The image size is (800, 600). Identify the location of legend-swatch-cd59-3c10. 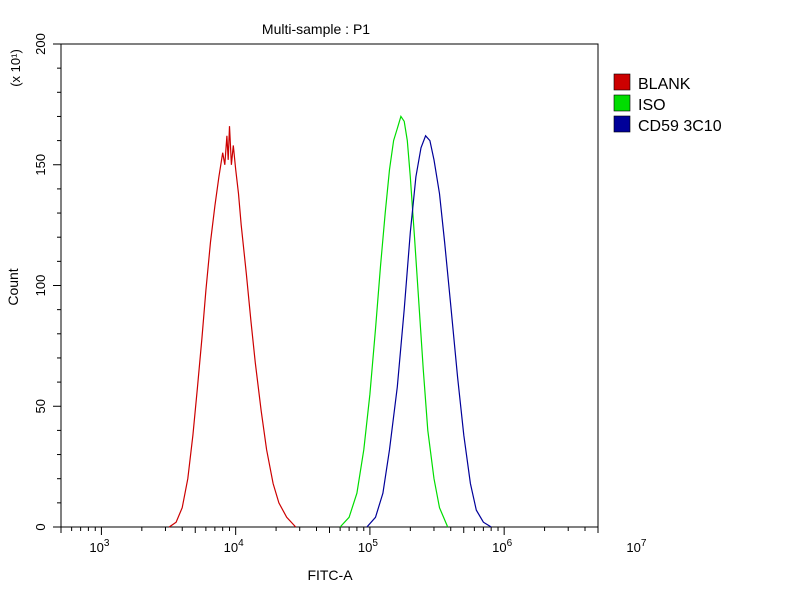
(622, 124).